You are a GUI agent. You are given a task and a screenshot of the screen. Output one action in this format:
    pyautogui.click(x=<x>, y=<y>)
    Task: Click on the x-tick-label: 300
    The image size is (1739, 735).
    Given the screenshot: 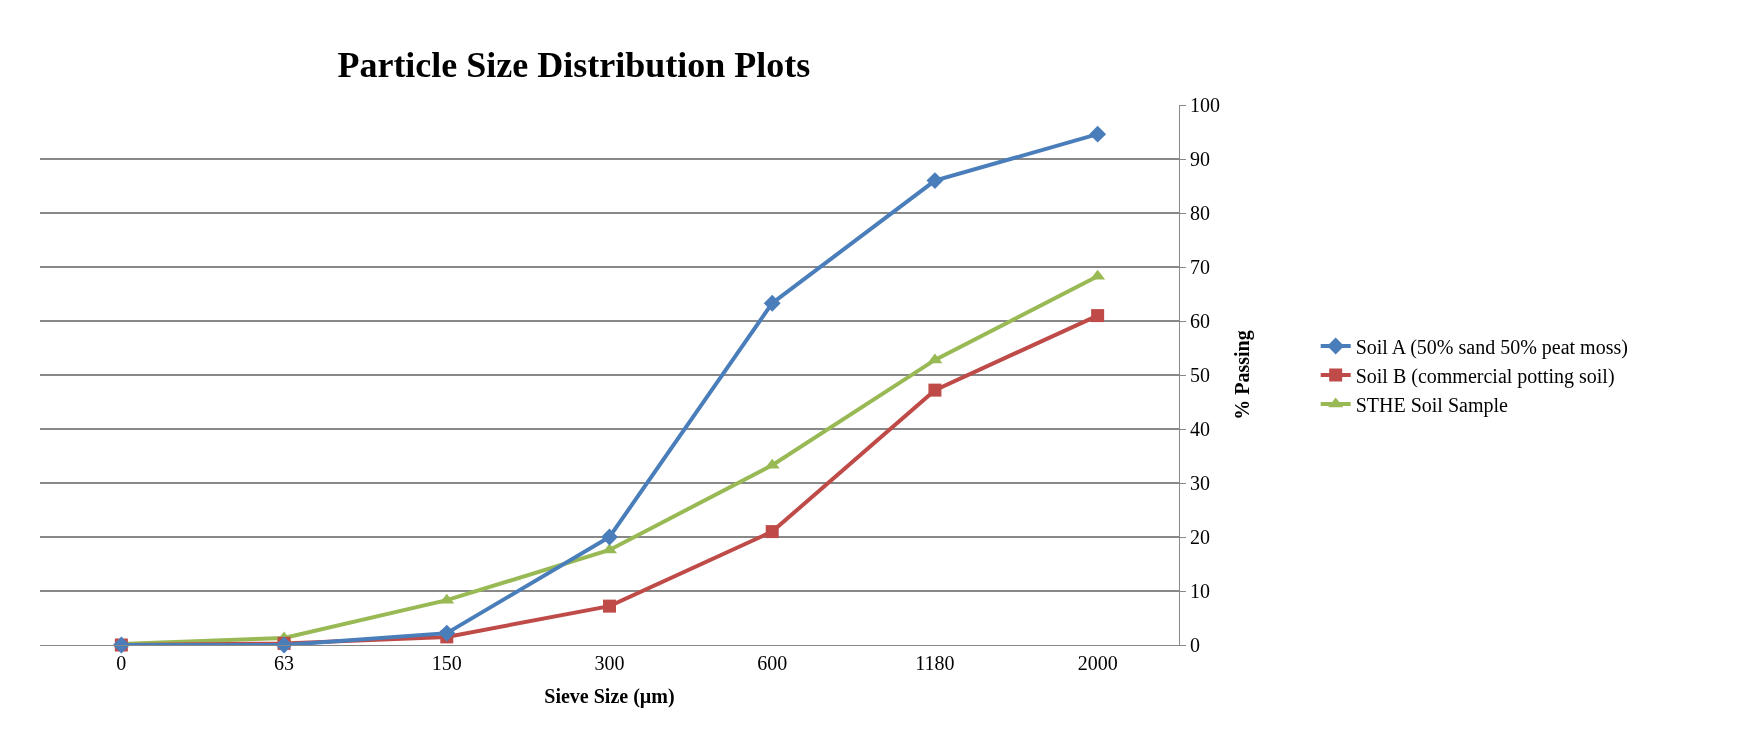 What is the action you would take?
    pyautogui.click(x=609, y=663)
    